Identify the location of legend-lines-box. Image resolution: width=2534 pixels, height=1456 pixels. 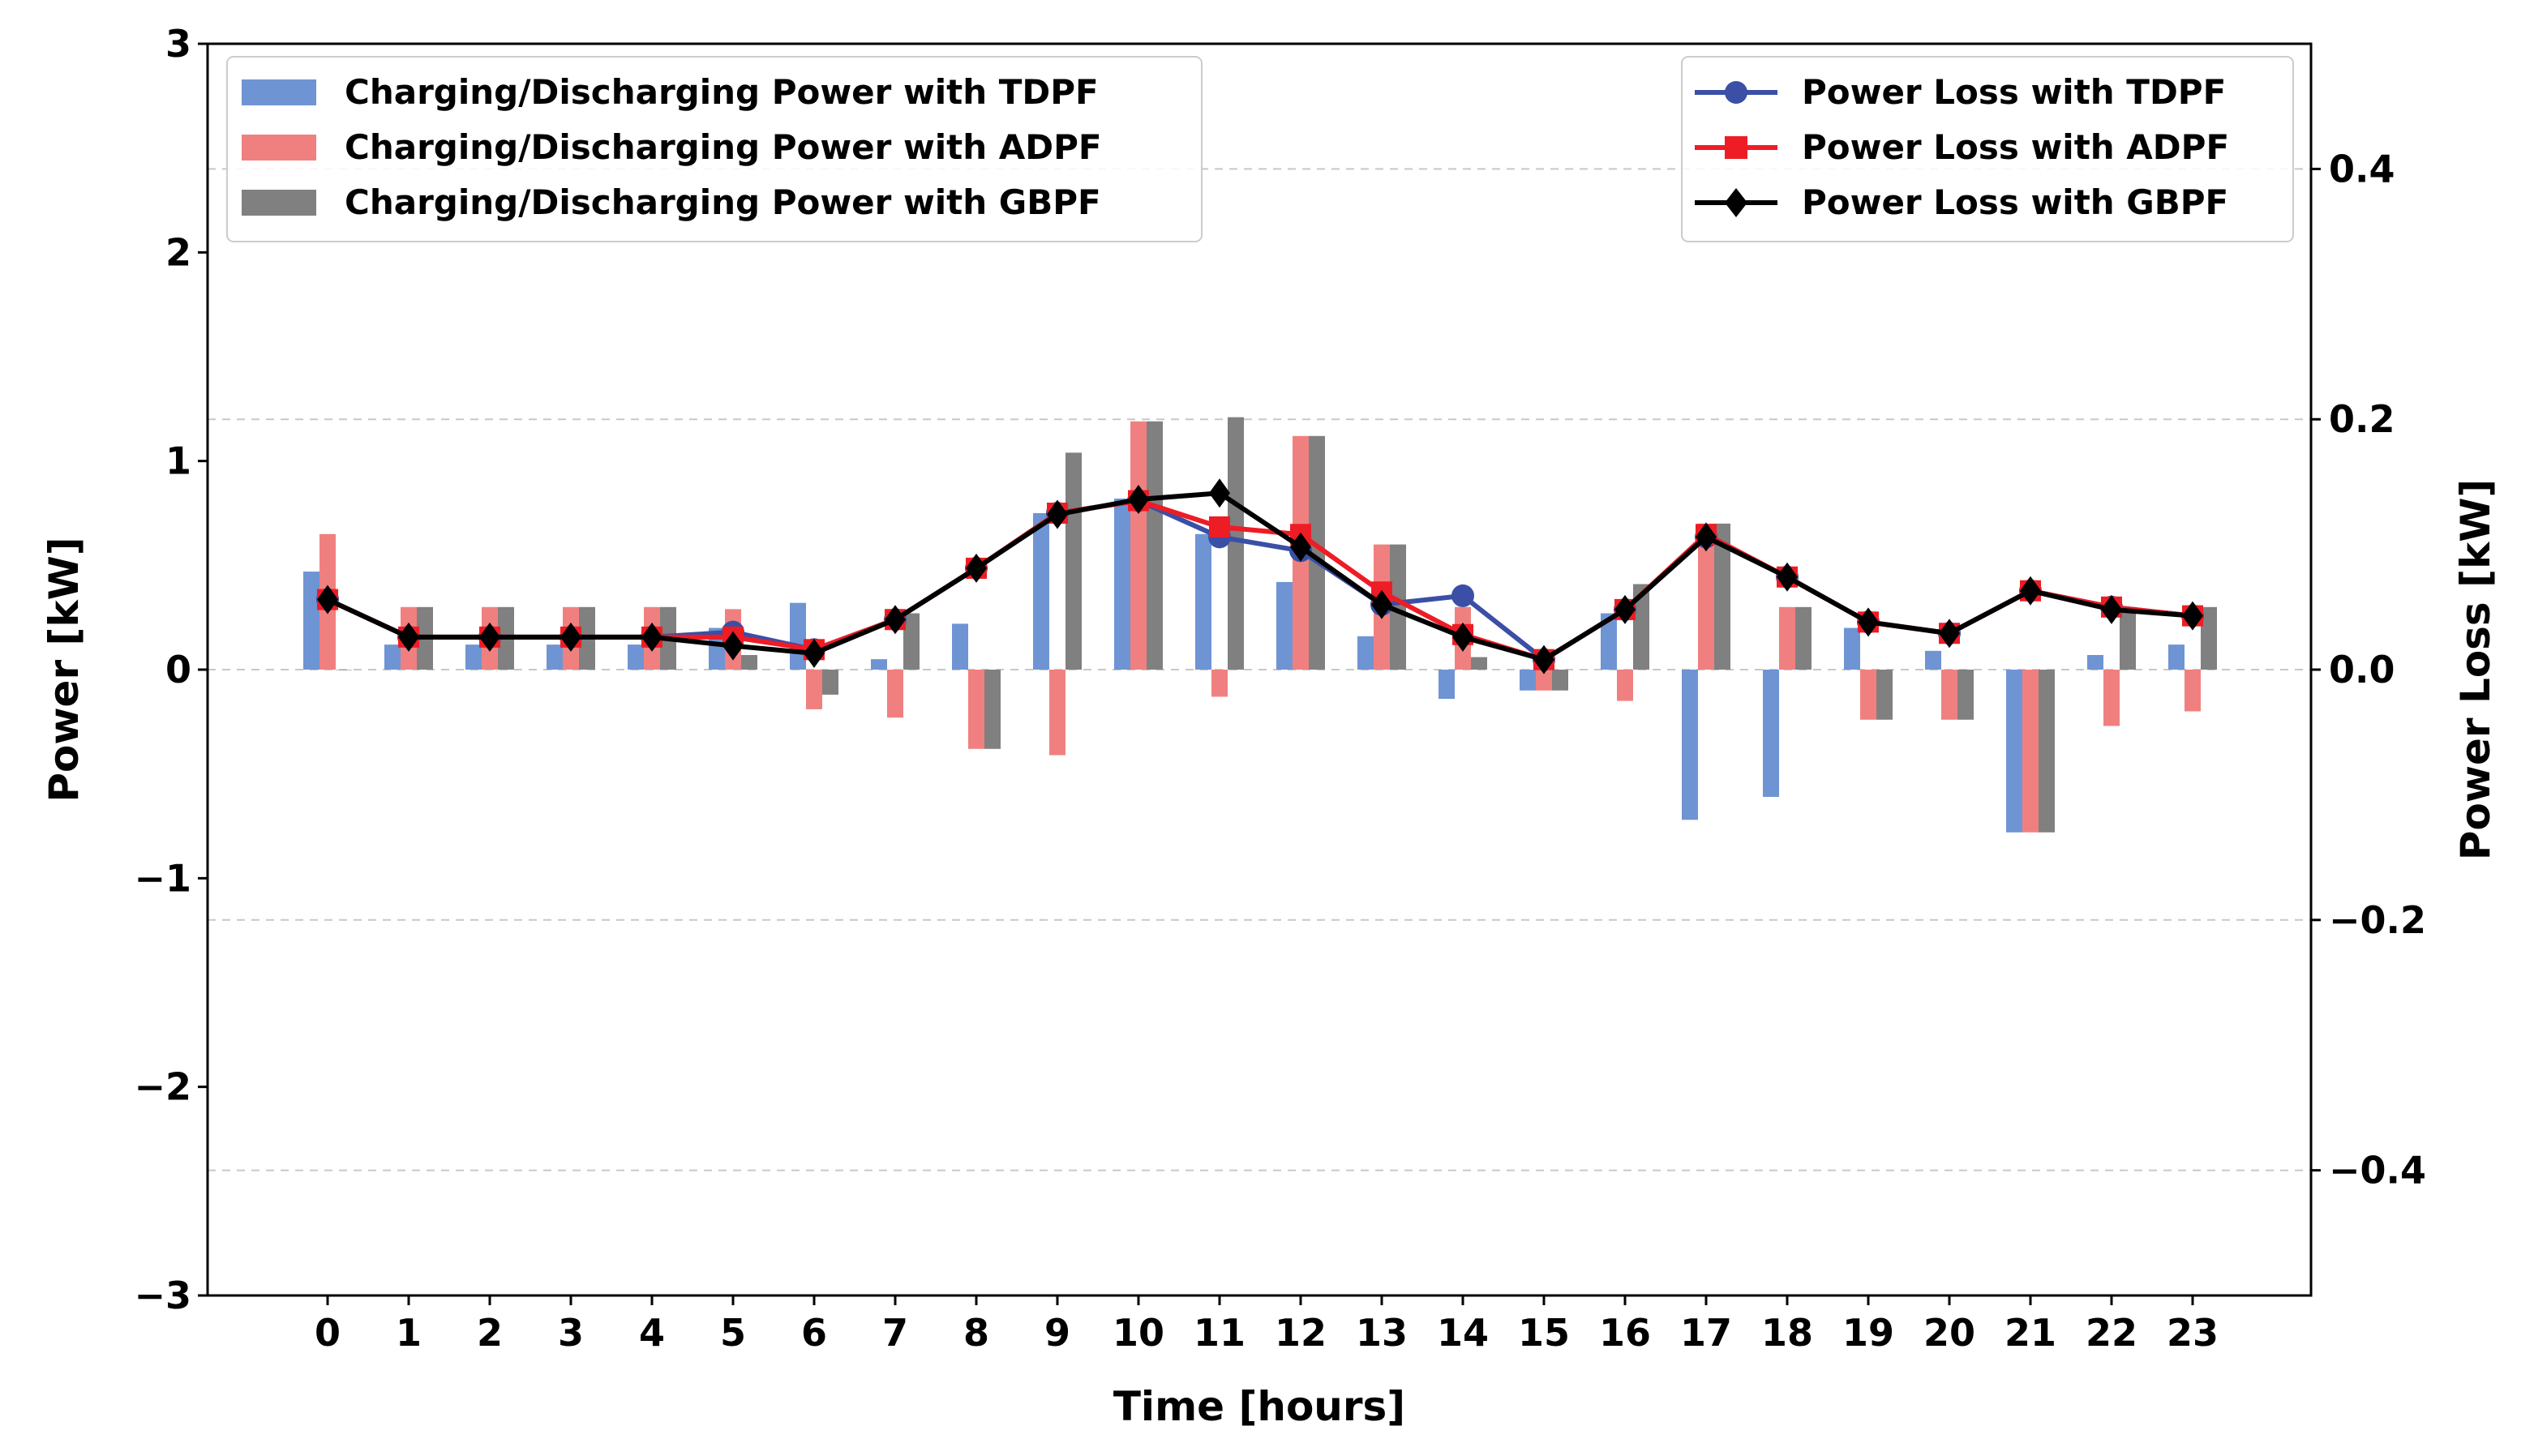
(1987, 149).